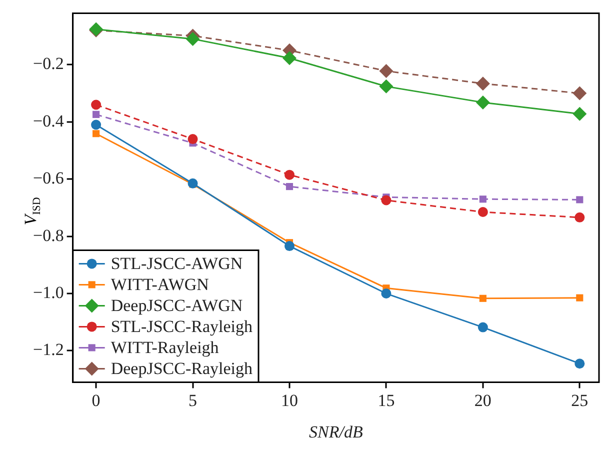 The width and height of the screenshot is (606, 451). What do you see at coordinates (336, 432) in the screenshot?
I see `x-axis-title: SNR/dB` at bounding box center [336, 432].